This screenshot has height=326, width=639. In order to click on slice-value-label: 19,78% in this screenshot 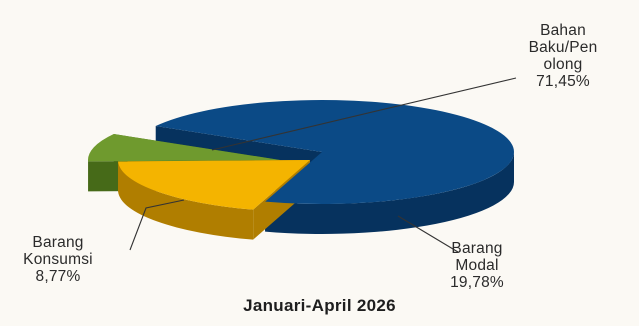, I will do `click(477, 282)`.